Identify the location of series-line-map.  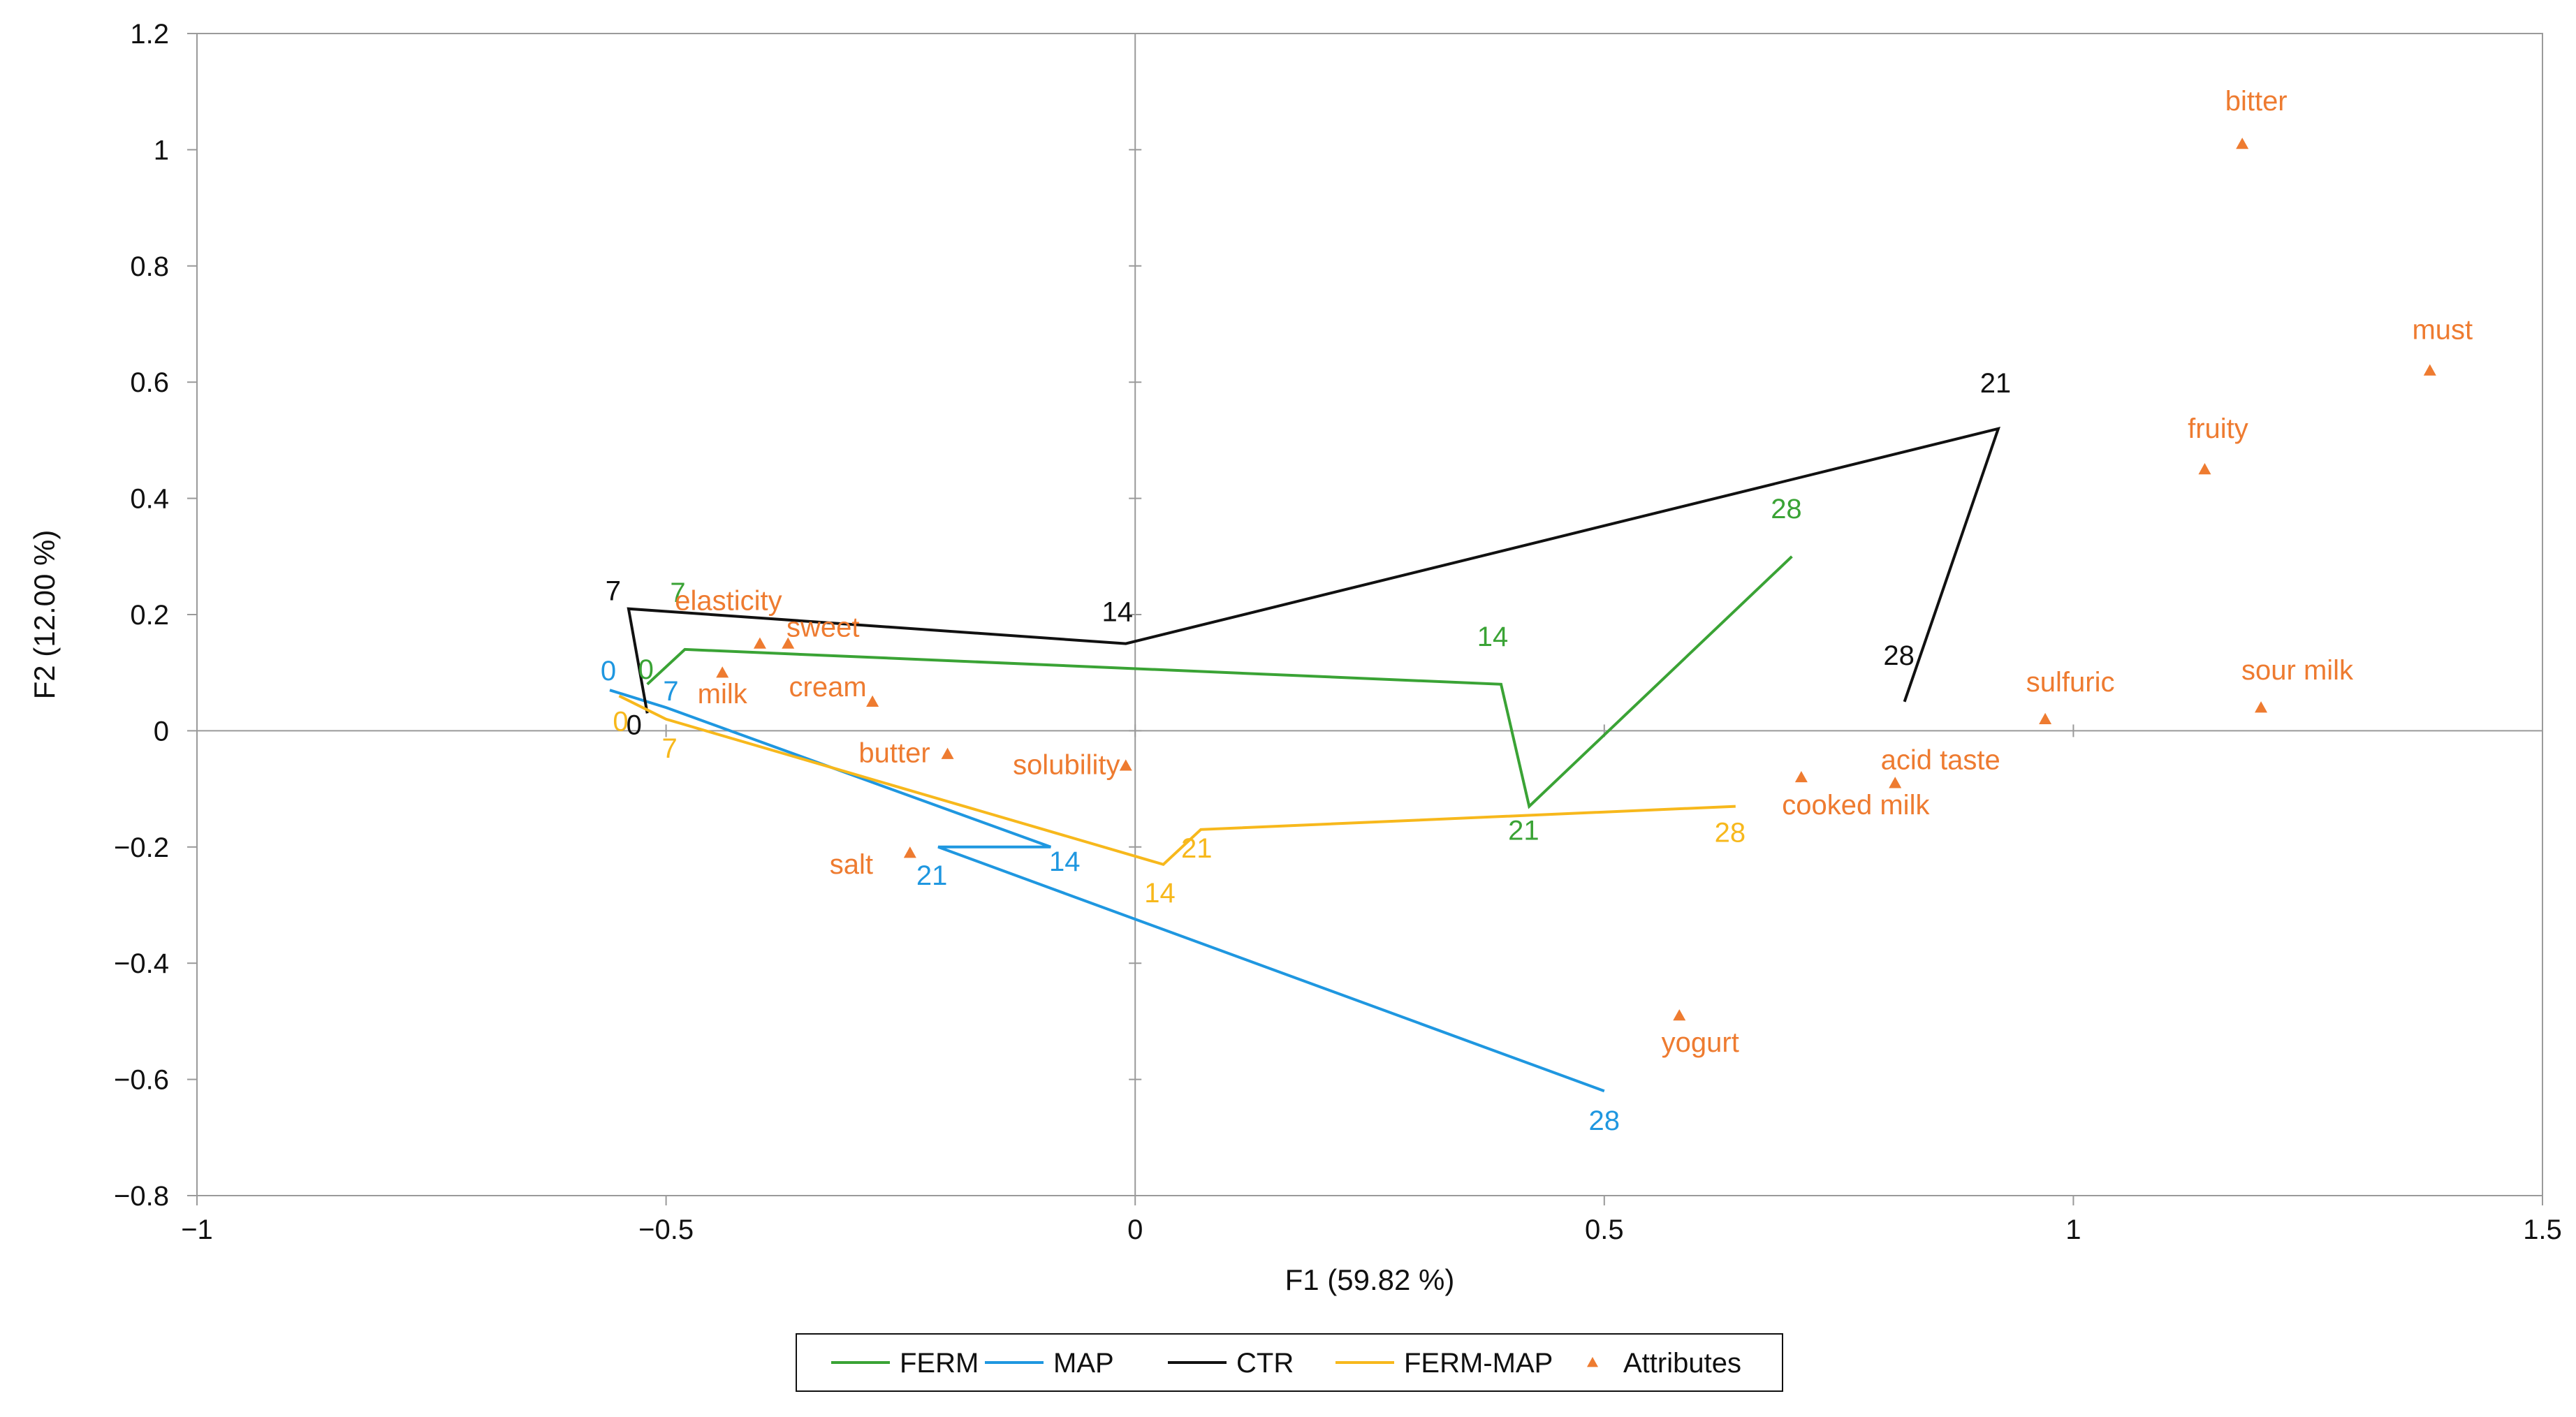
(1107, 891).